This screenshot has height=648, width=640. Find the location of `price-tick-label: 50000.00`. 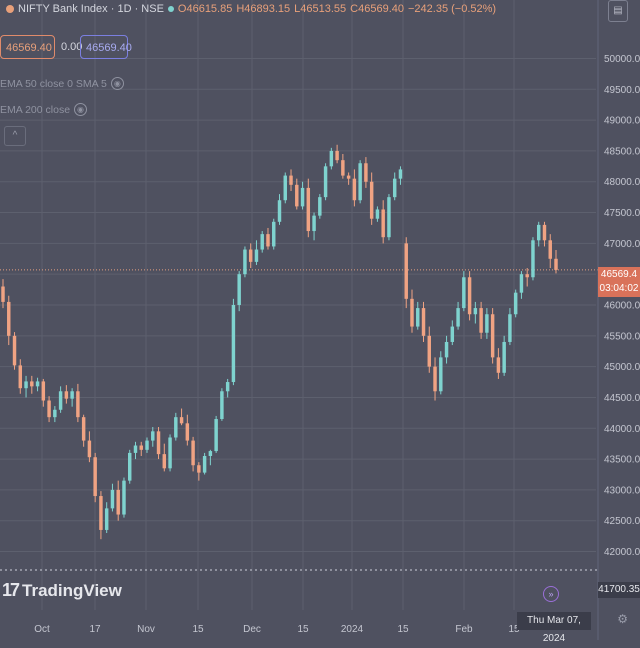

price-tick-label: 50000.00 is located at coordinates (622, 59).